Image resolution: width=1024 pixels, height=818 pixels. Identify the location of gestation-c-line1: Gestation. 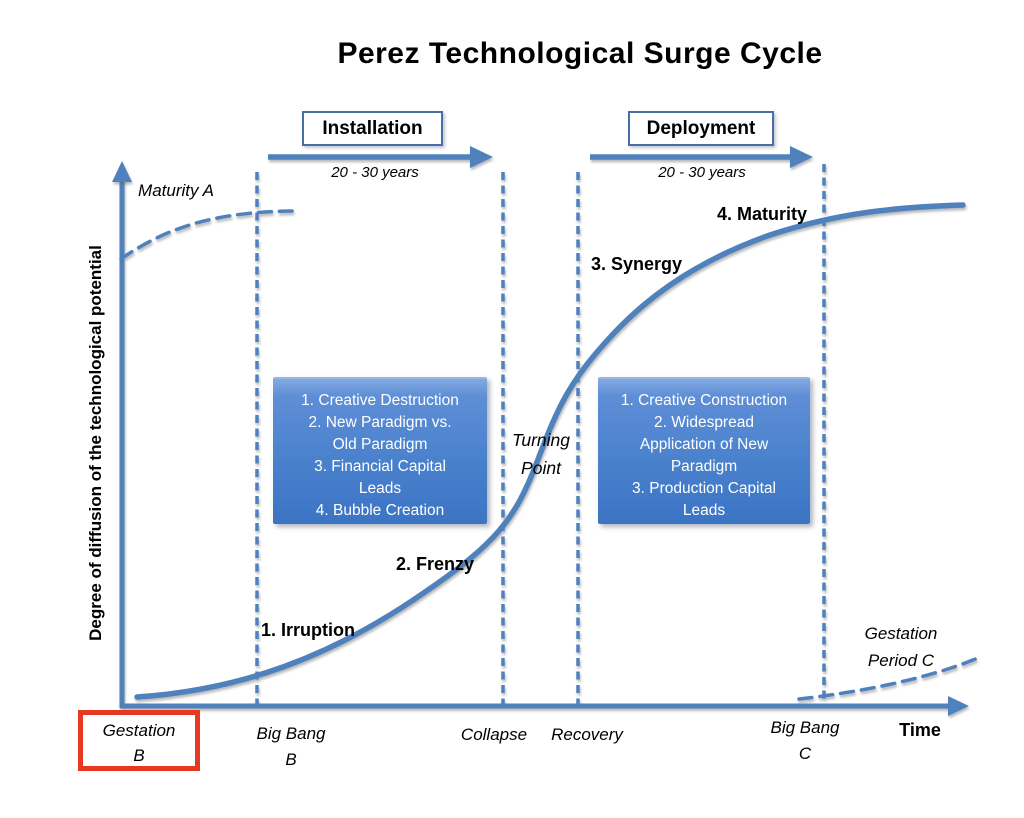
(901, 633).